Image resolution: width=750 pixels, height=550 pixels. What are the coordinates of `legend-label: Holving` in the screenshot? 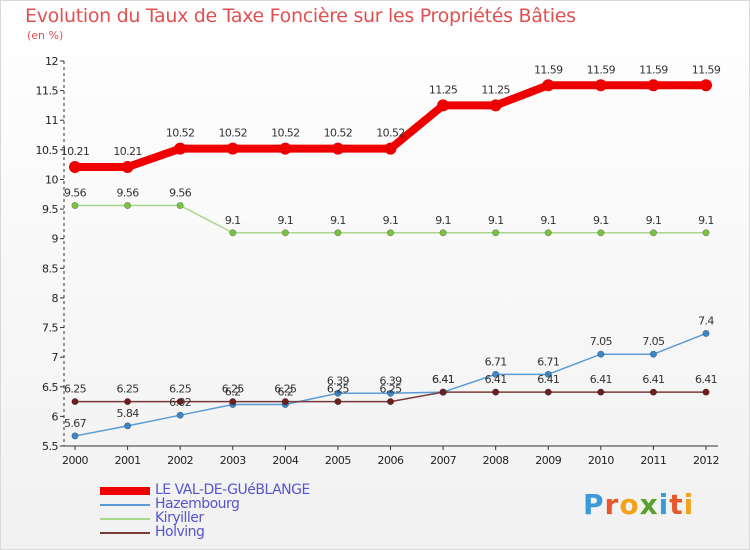 It's located at (180, 532).